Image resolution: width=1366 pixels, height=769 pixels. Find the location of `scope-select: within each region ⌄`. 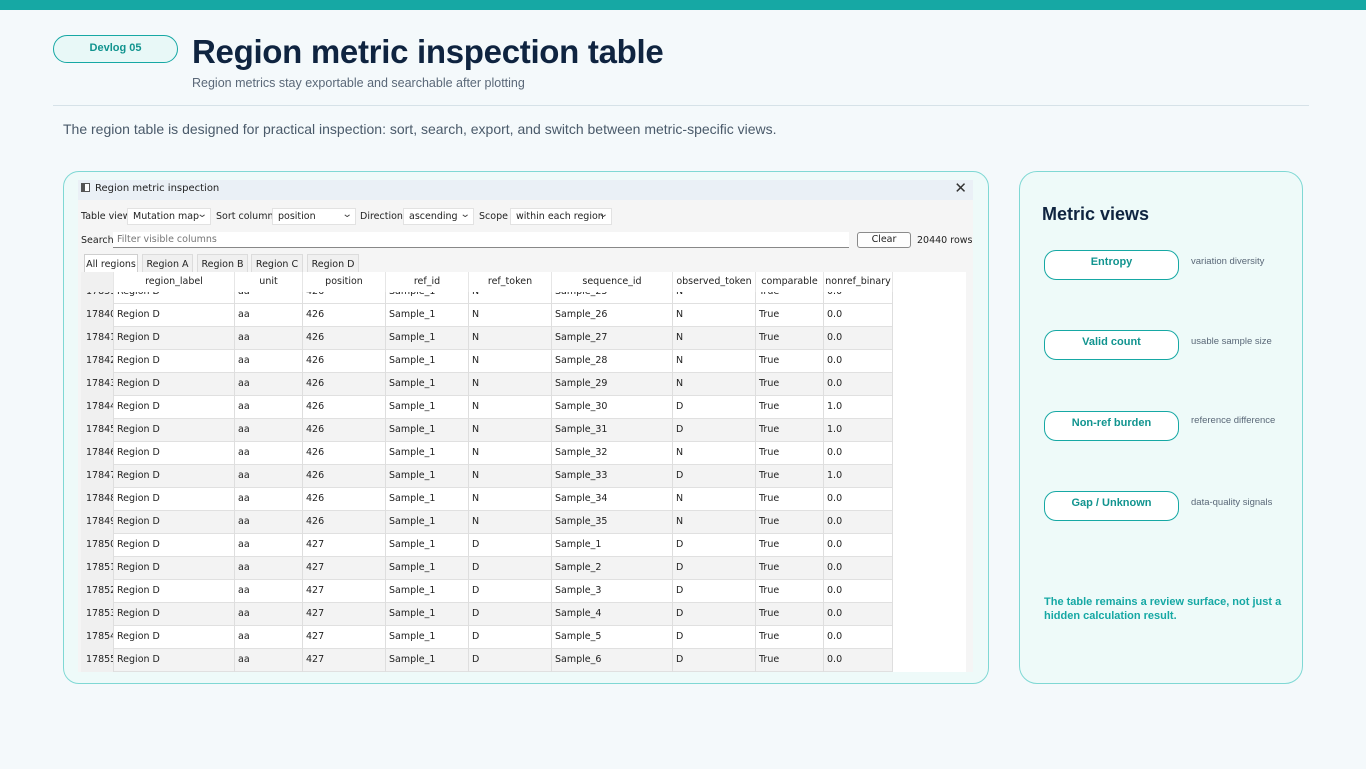

scope-select: within each region ⌄ is located at coordinates (561, 216).